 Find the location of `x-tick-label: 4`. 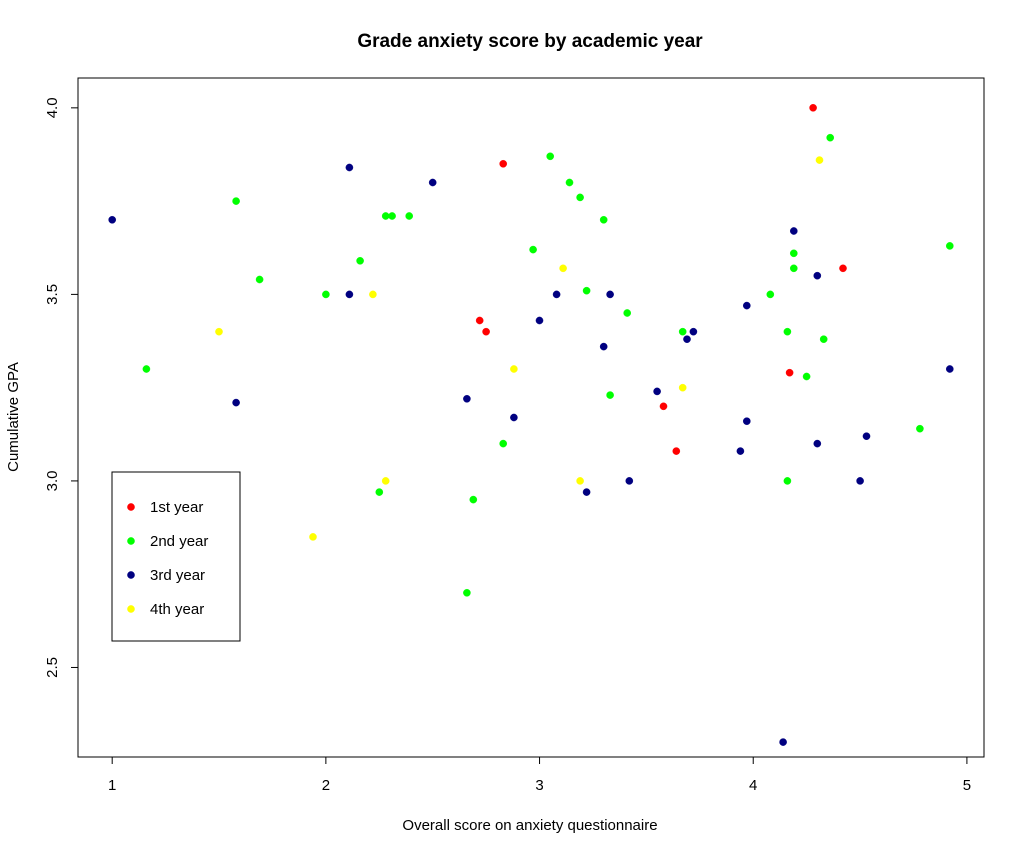

x-tick-label: 4 is located at coordinates (753, 785).